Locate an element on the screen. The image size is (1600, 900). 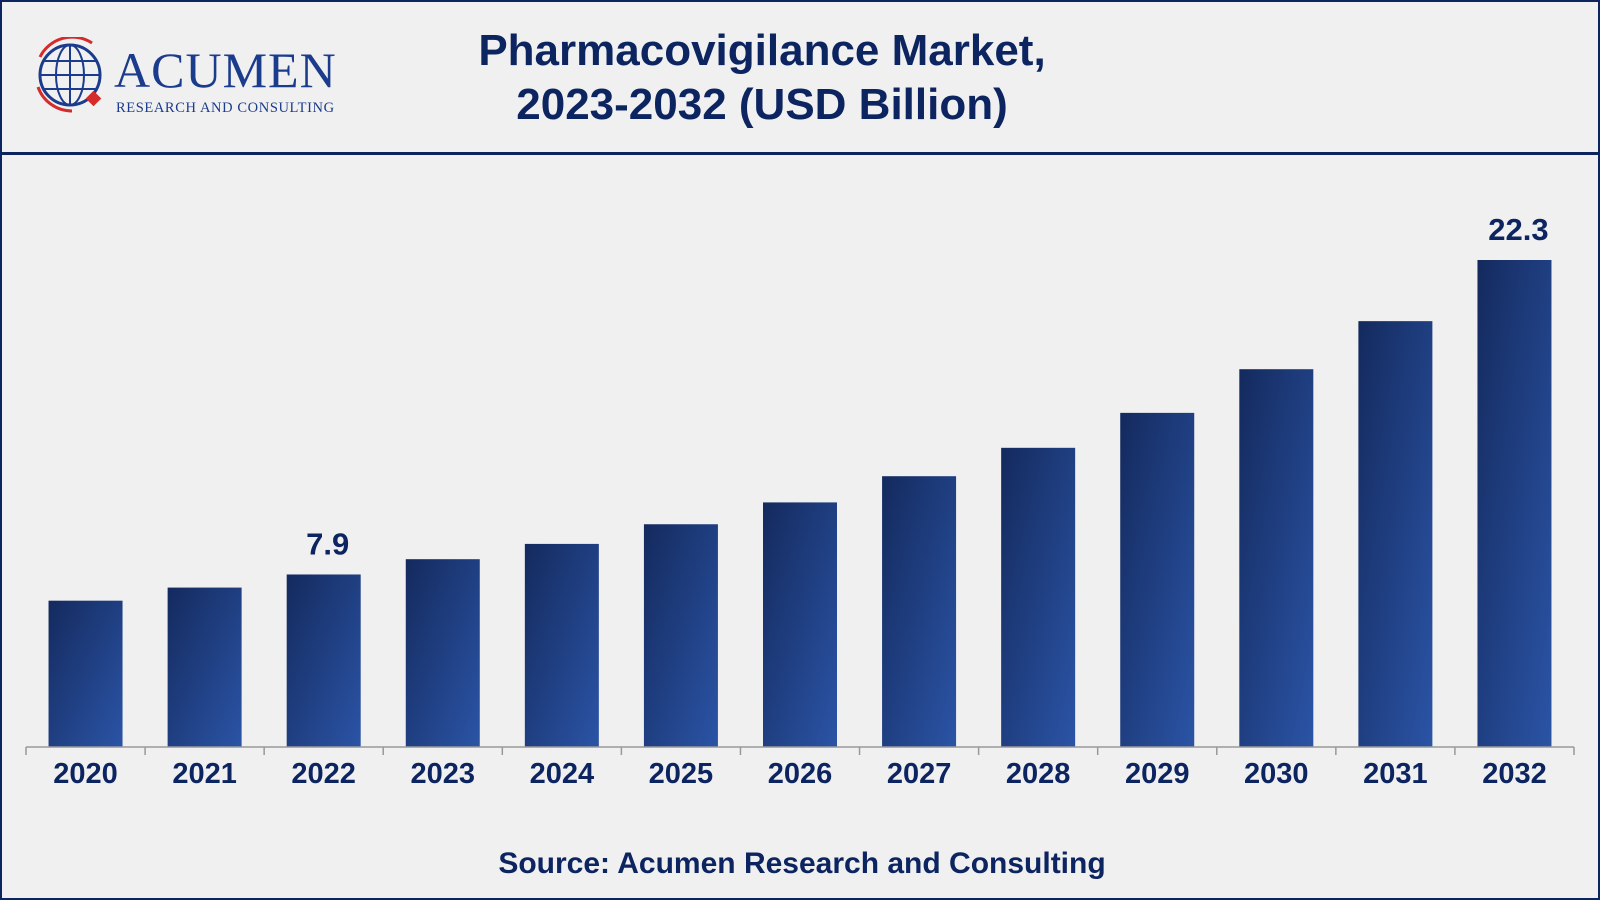
x-tick-label: 2021 is located at coordinates (204, 774).